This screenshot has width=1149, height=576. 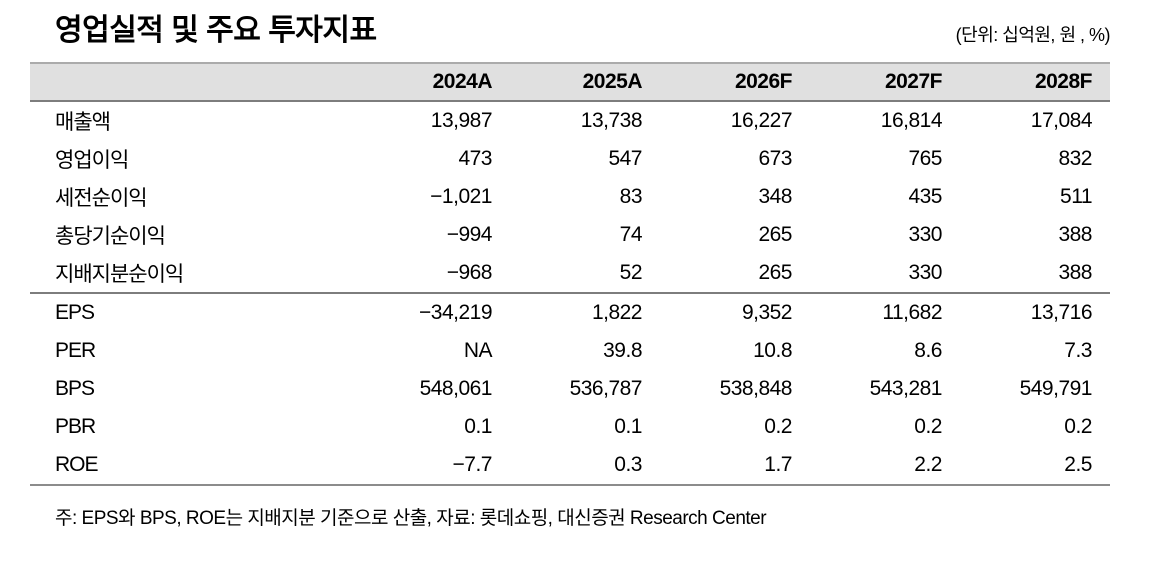 I want to click on cell-value: −968, so click(x=469, y=272).